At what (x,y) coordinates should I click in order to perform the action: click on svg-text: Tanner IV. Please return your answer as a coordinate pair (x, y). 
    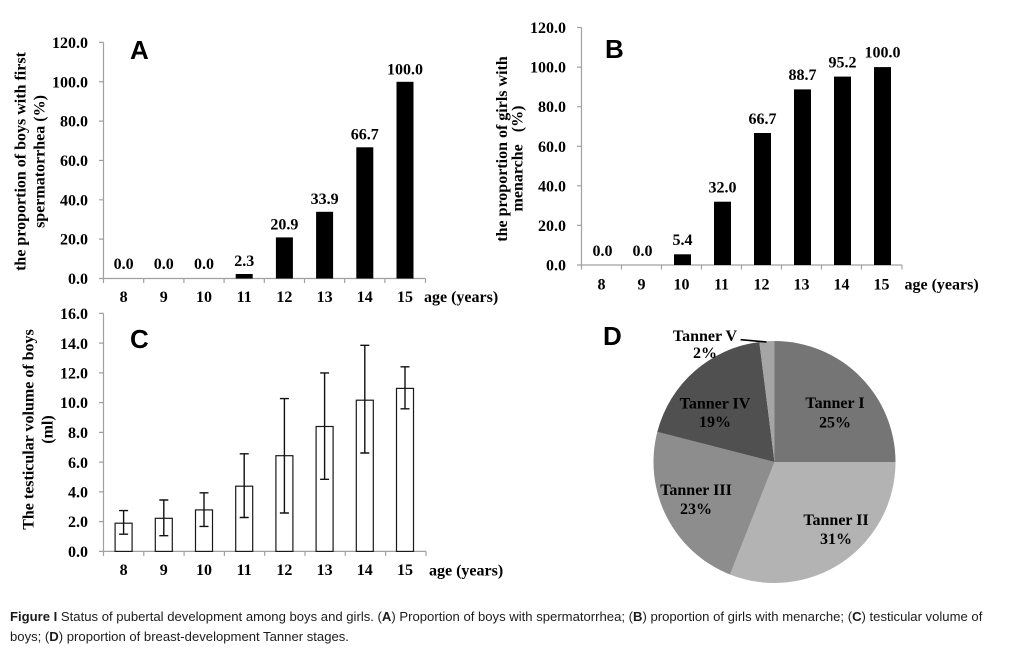
    Looking at the image, I should click on (715, 404).